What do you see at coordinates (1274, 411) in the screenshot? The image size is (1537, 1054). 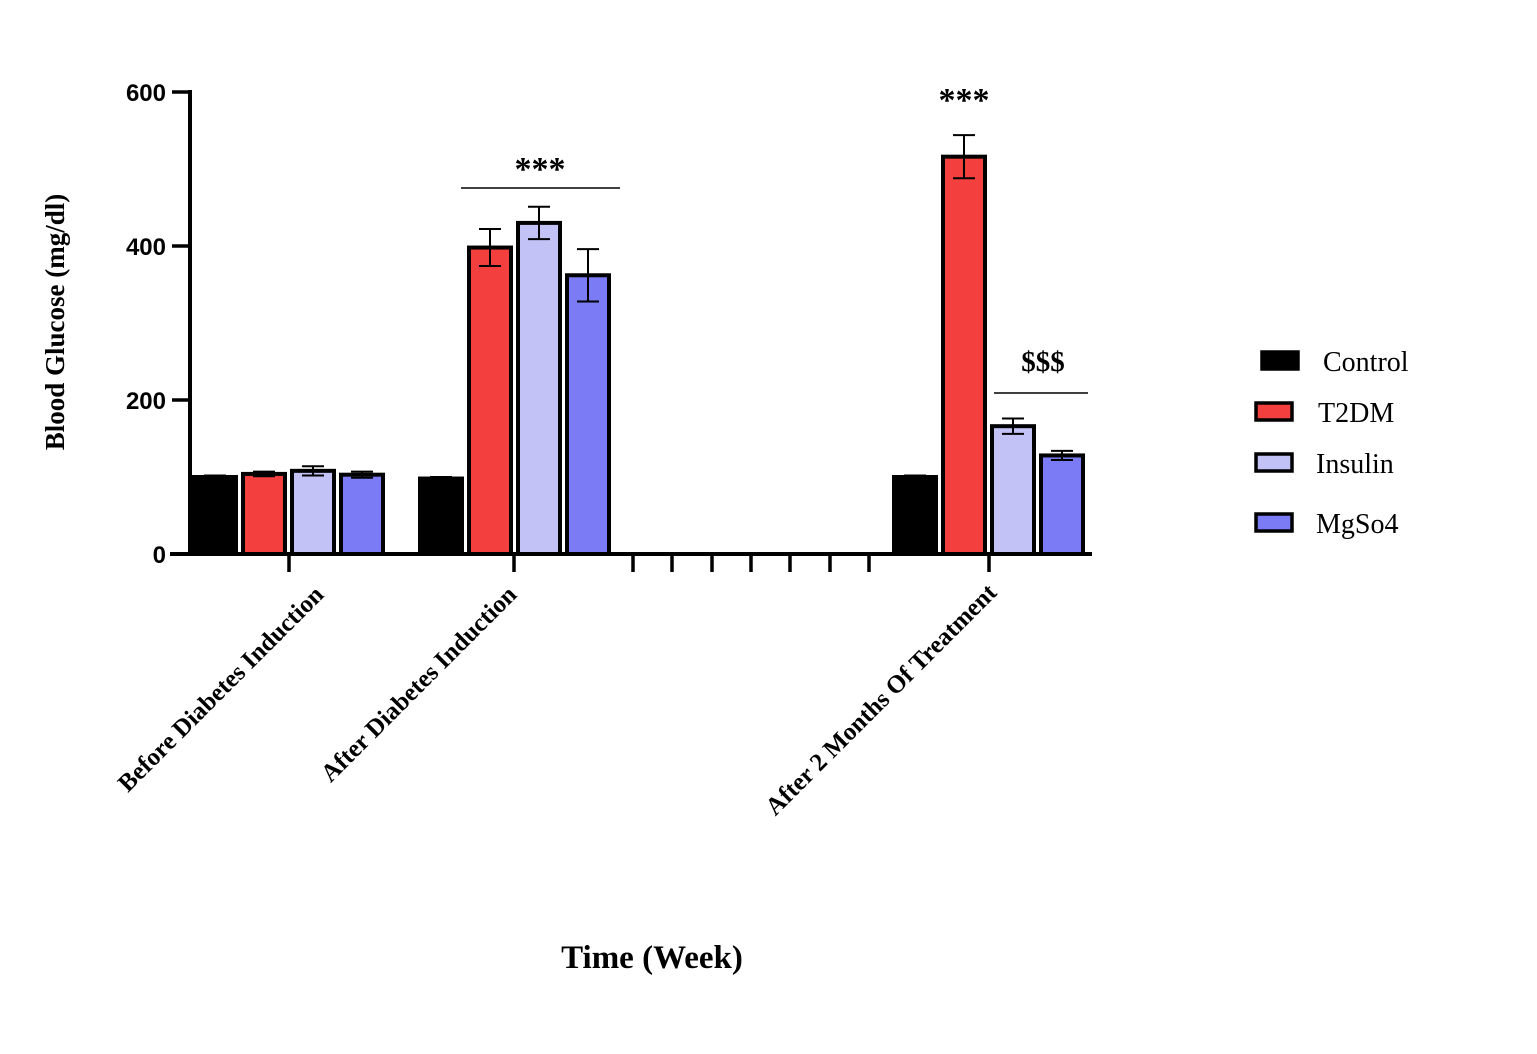 I see `legend-swatch-t2dm` at bounding box center [1274, 411].